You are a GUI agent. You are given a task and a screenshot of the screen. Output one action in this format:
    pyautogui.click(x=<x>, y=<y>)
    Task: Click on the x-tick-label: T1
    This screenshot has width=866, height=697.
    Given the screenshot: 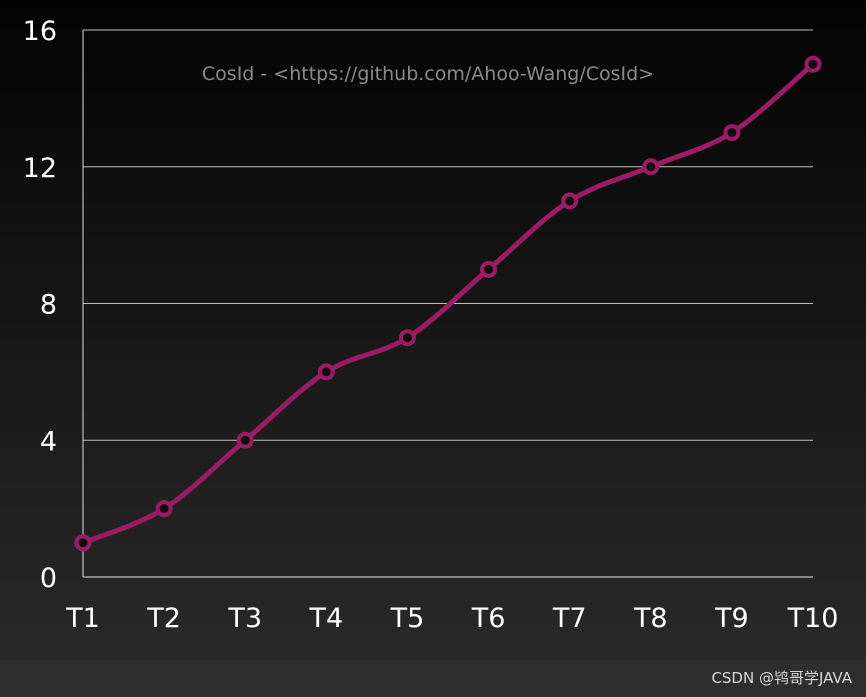 What is the action you would take?
    pyautogui.click(x=82, y=618)
    